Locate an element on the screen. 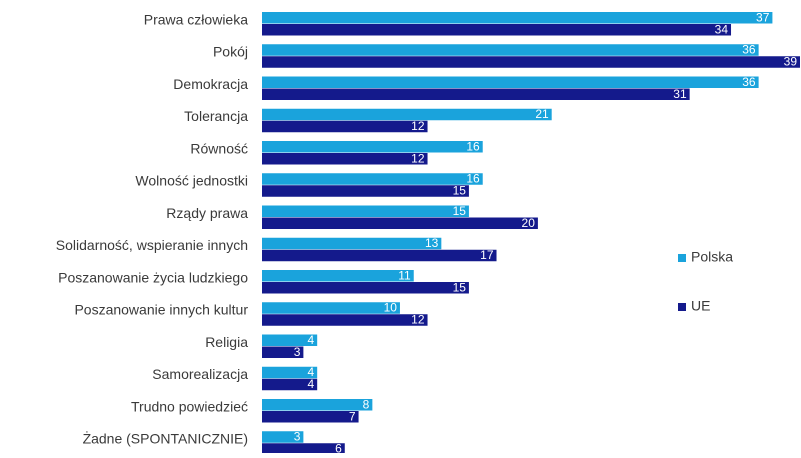 This screenshot has width=801, height=458. legend-entry: Polska is located at coordinates (712, 257).